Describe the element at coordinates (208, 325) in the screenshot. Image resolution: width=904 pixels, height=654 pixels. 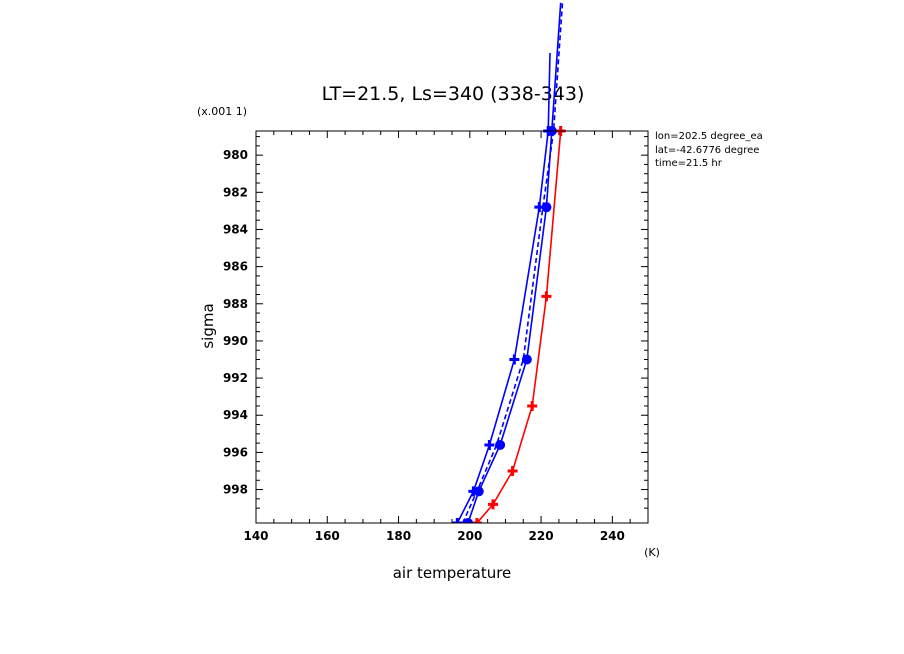
I see `y-axis-title: sigma` at that location.